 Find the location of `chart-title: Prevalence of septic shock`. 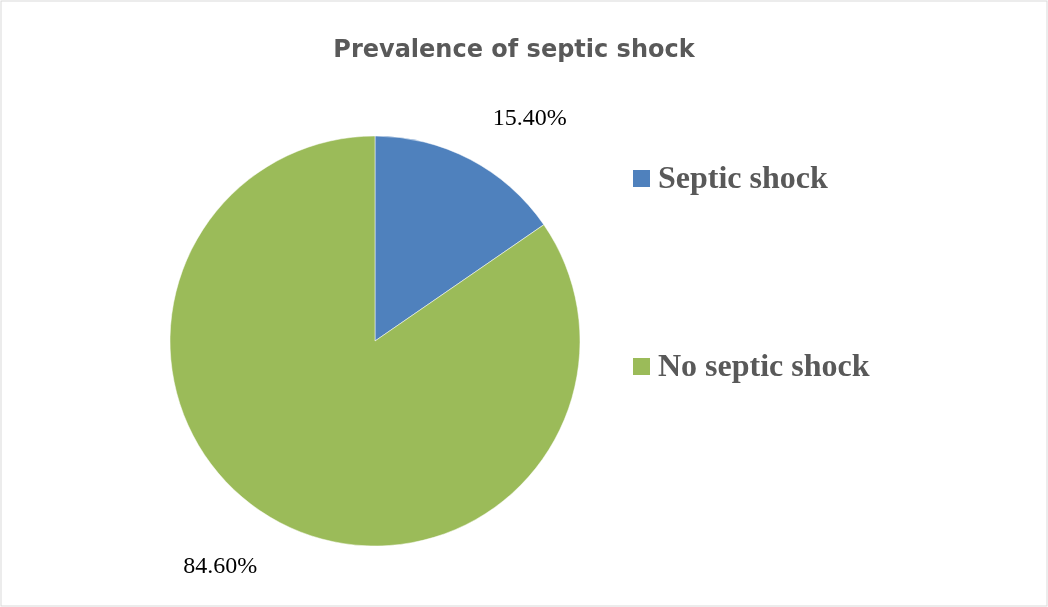

chart-title: Prevalence of septic shock is located at coordinates (514, 49).